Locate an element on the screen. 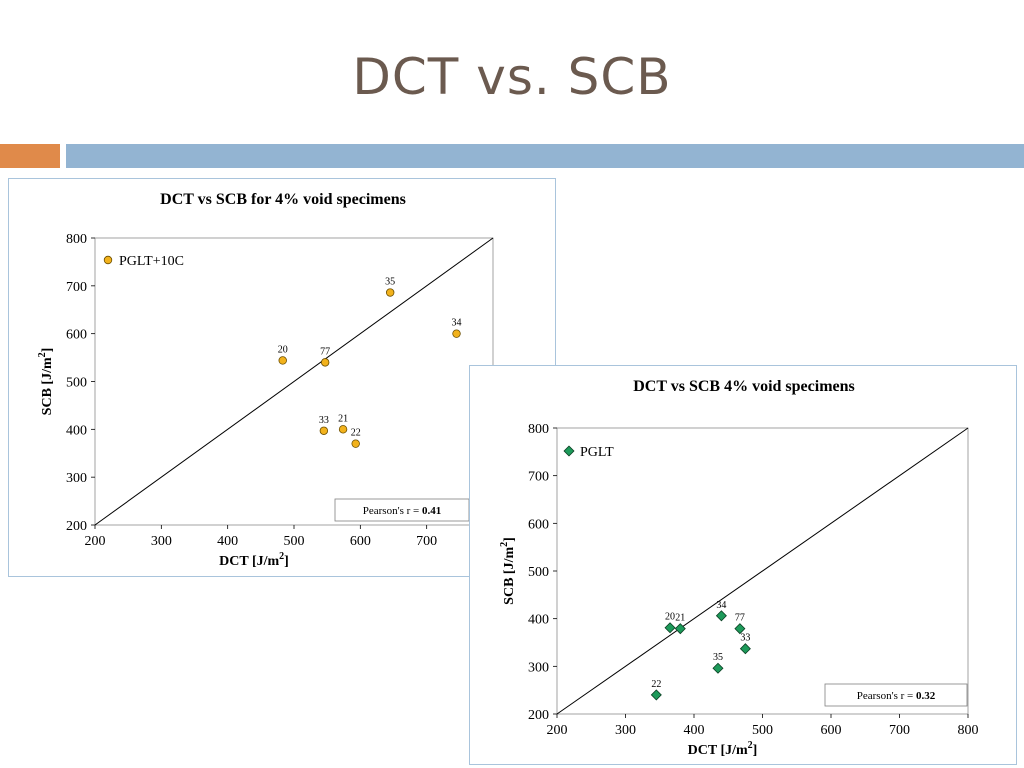 Image resolution: width=1024 pixels, height=768 pixels. slide-title: DCT vs. SCB is located at coordinates (512, 77).